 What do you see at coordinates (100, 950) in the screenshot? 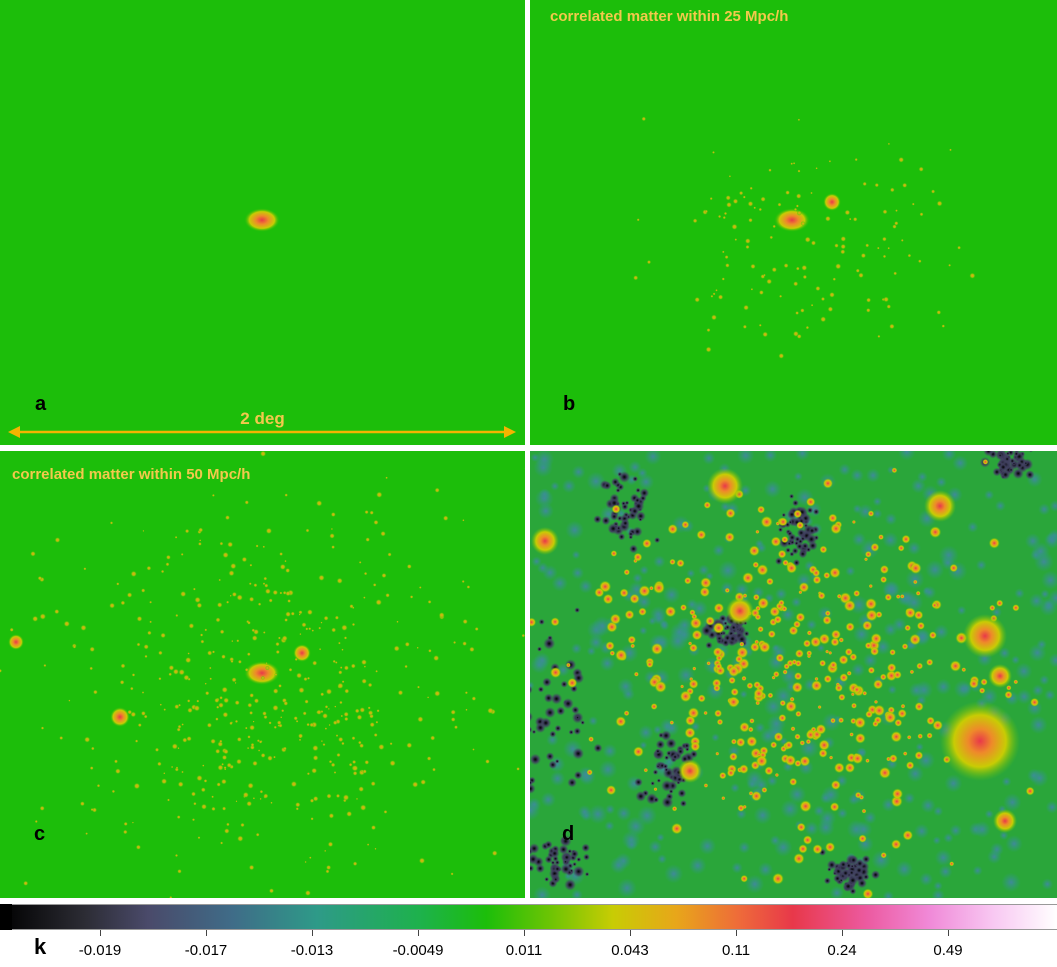
I see `colorbar-tick-label: -0.019` at bounding box center [100, 950].